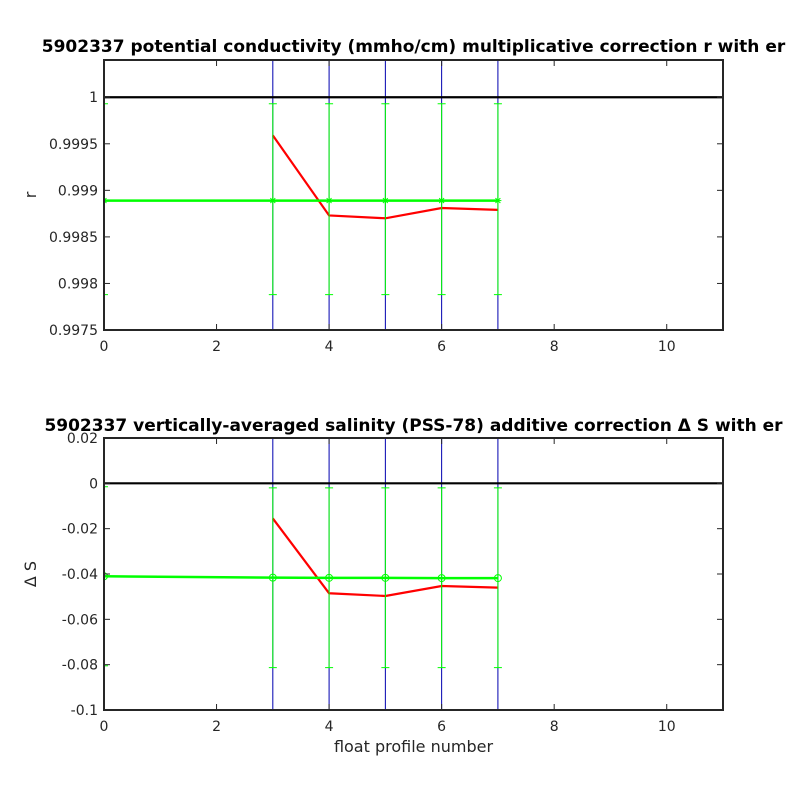 The height and width of the screenshot is (800, 800). Describe the element at coordinates (30, 574) in the screenshot. I see `y-axis-label: Δ S` at that location.